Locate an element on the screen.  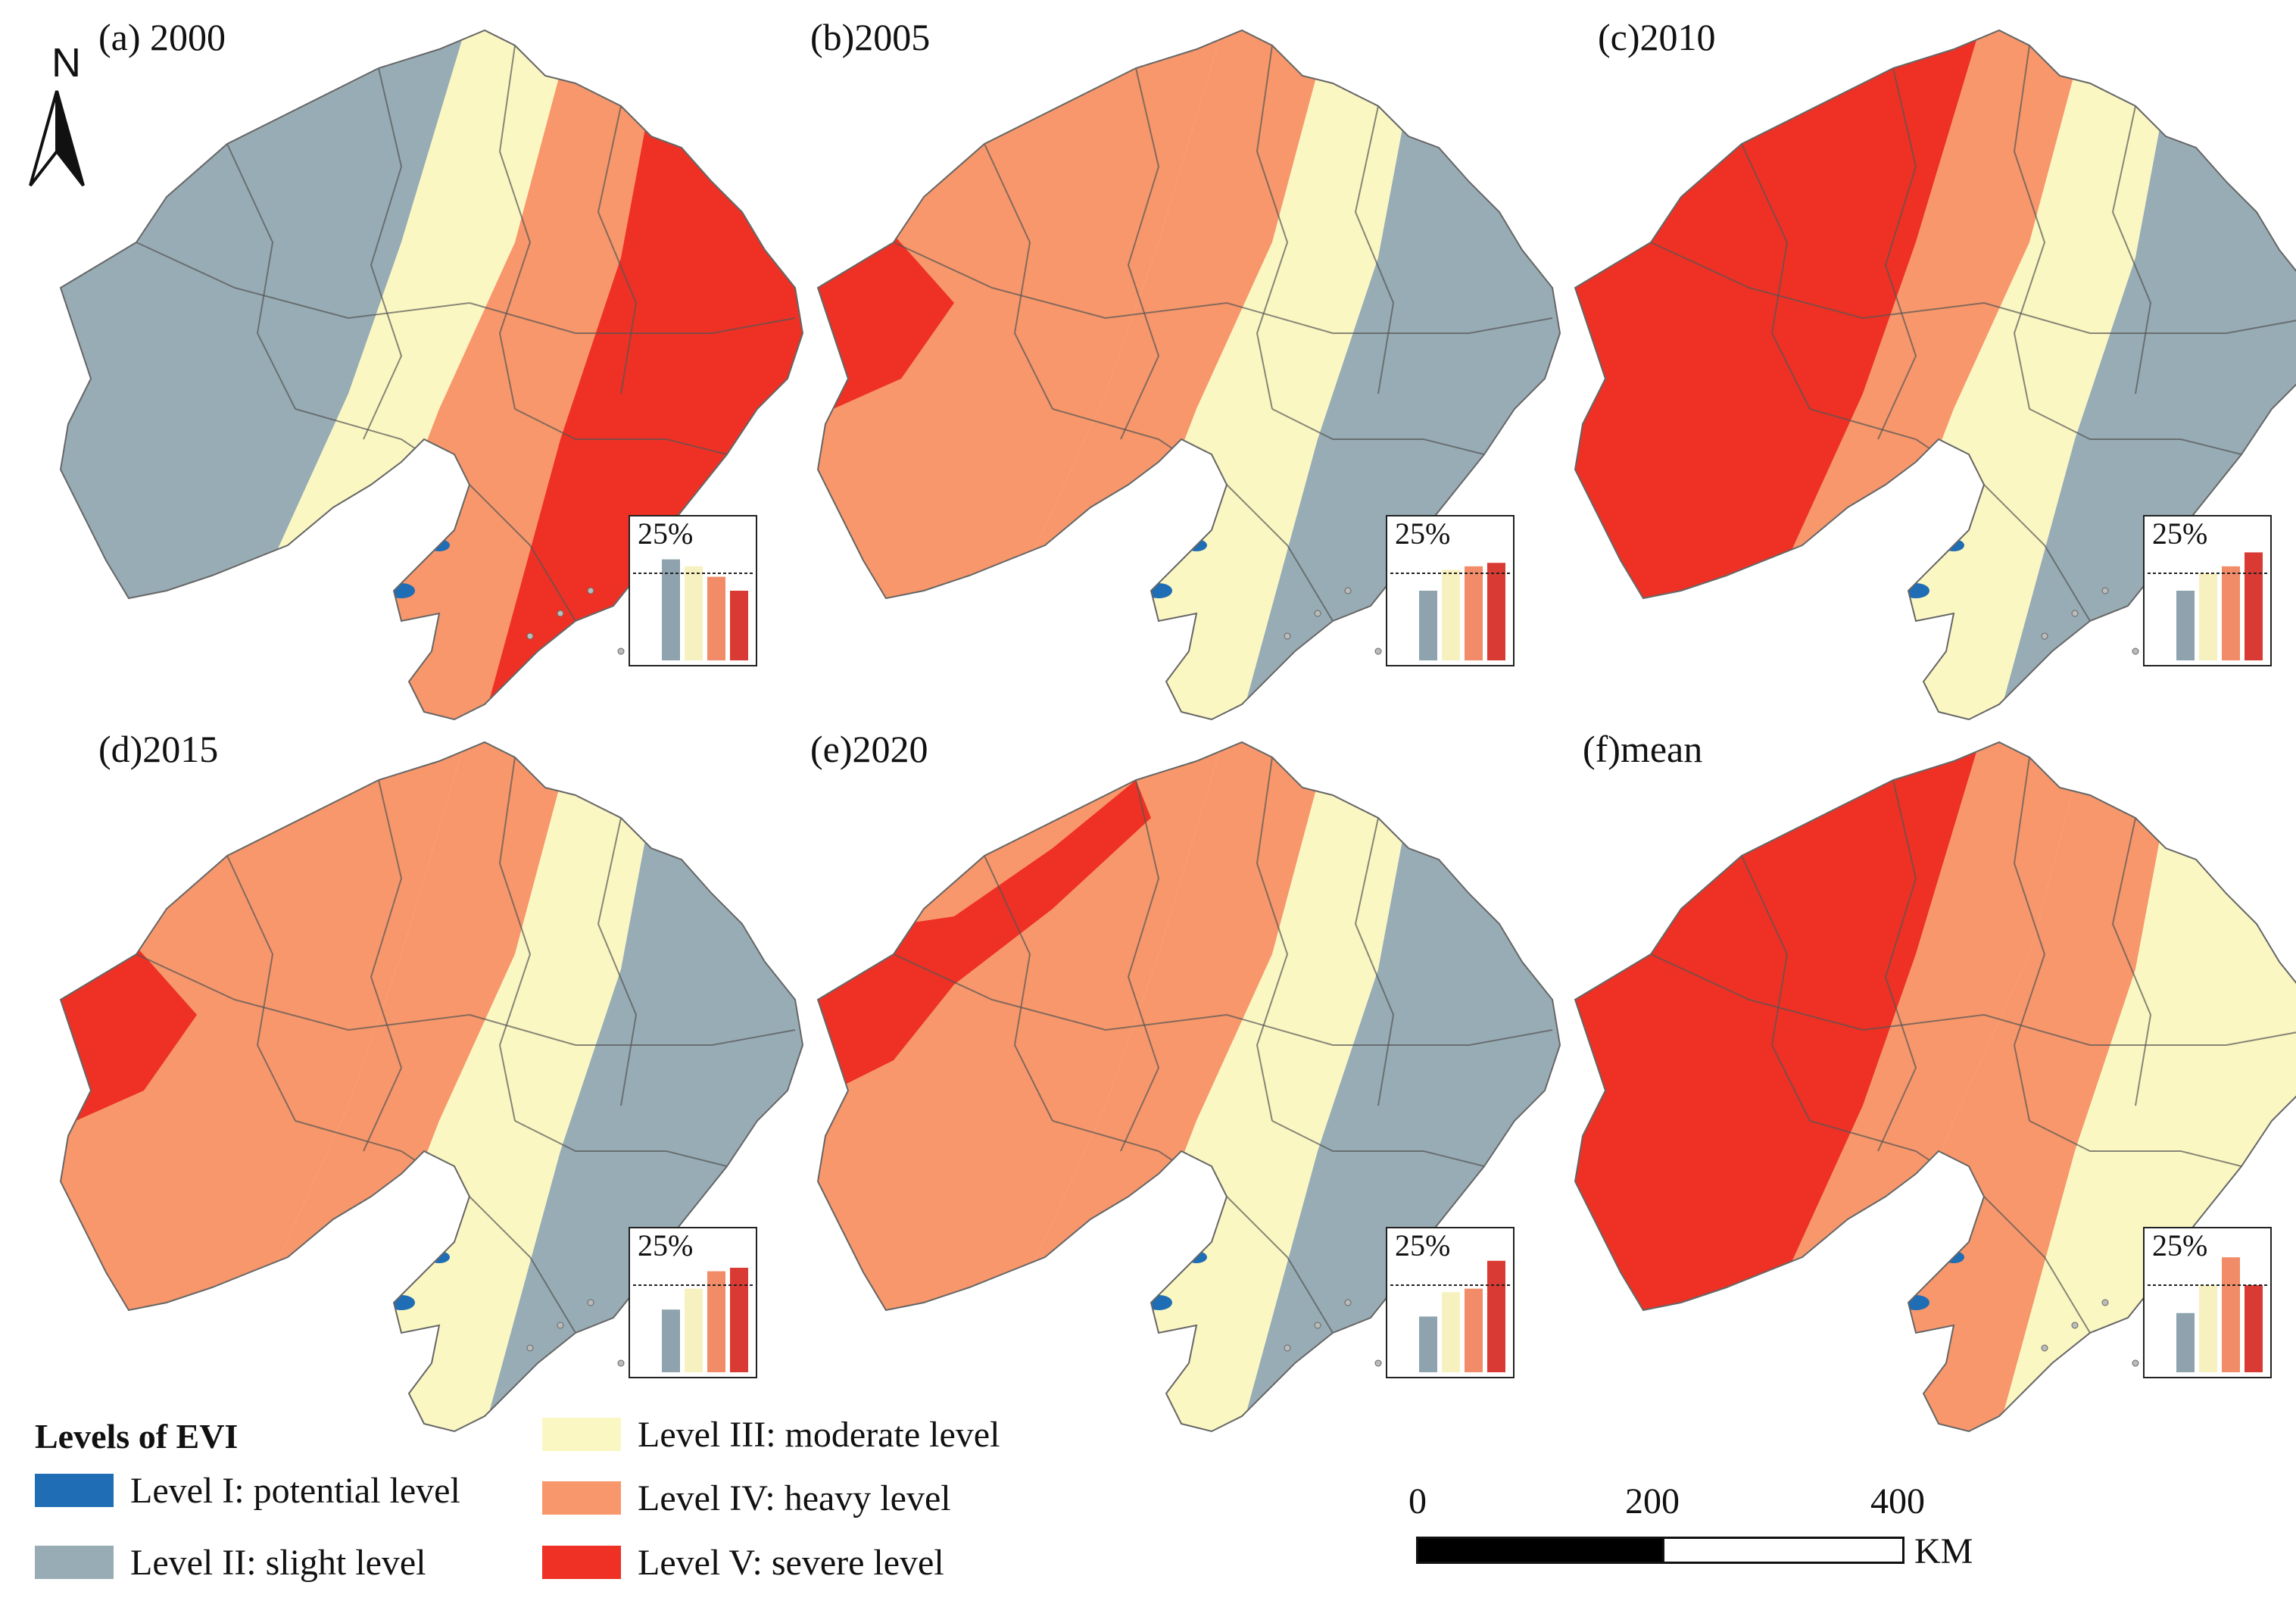
north-arrow-icon is located at coordinates (57, 138).